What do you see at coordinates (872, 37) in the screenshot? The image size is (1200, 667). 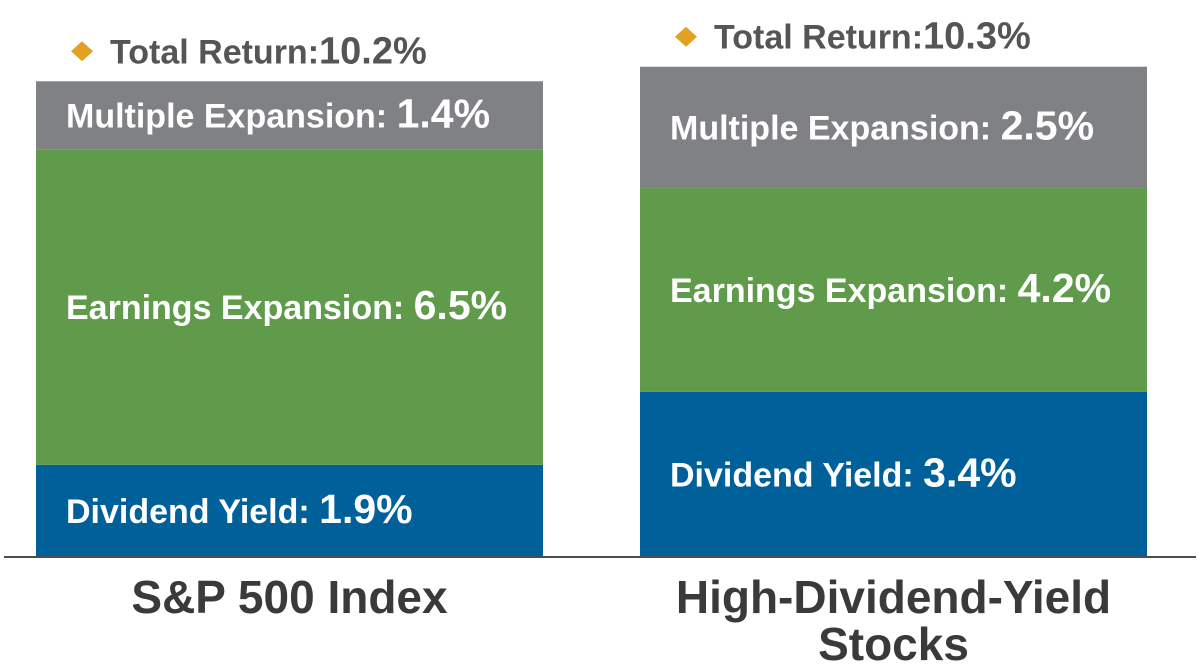 I see `total-return-label-high-dividend: Total Return:10.3%` at bounding box center [872, 37].